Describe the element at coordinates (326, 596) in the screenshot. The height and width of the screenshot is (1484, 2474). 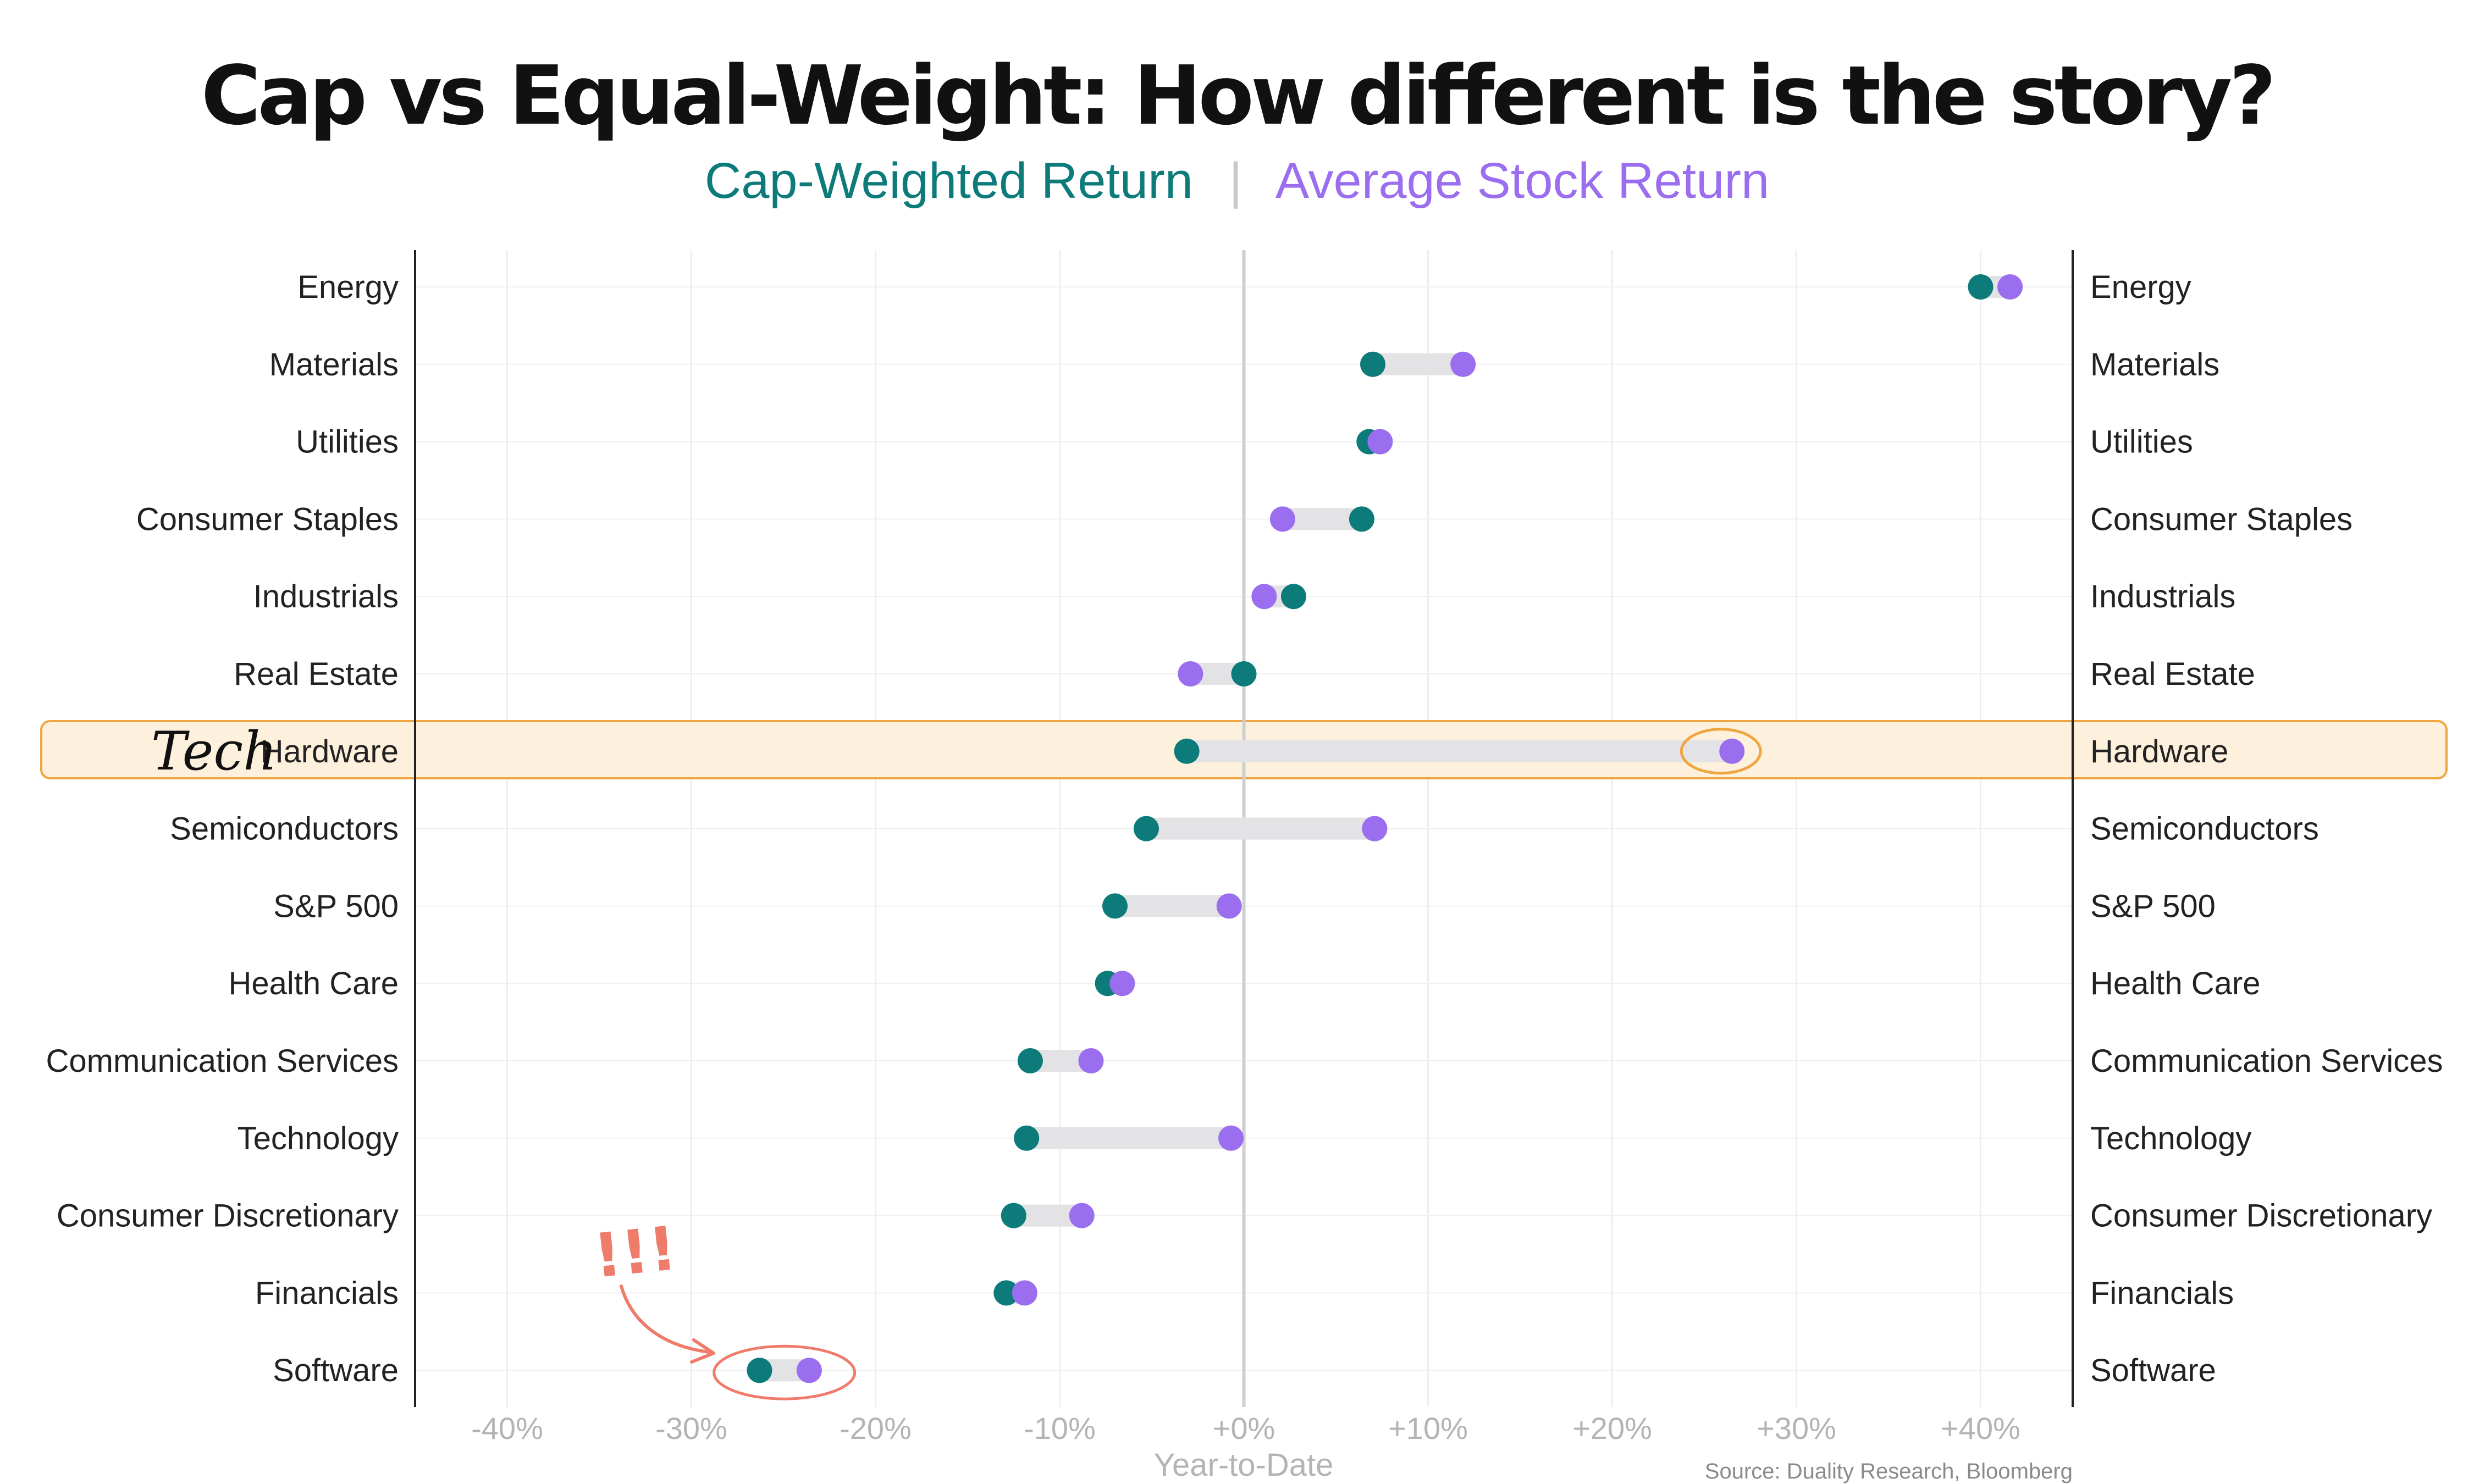
I see `category-label-left: Industrials` at that location.